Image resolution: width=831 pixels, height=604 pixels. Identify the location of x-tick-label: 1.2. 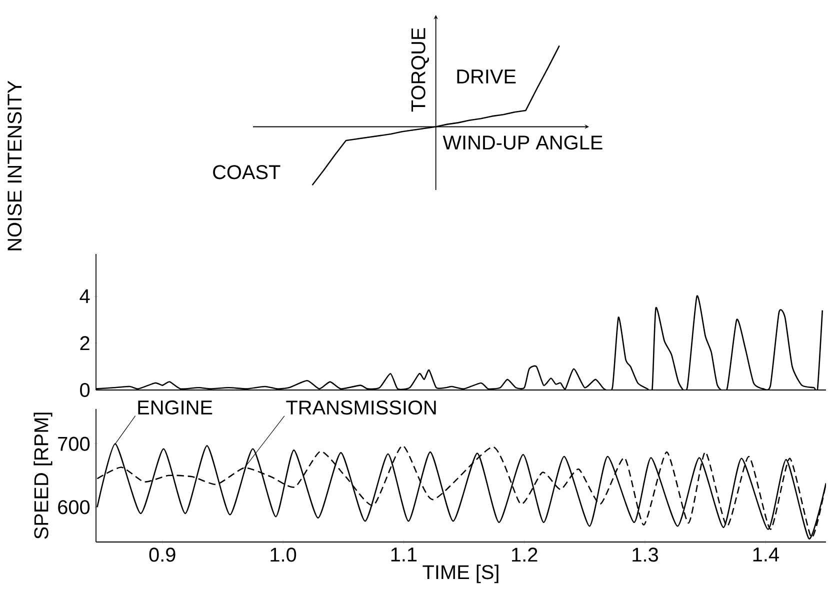
(525, 555).